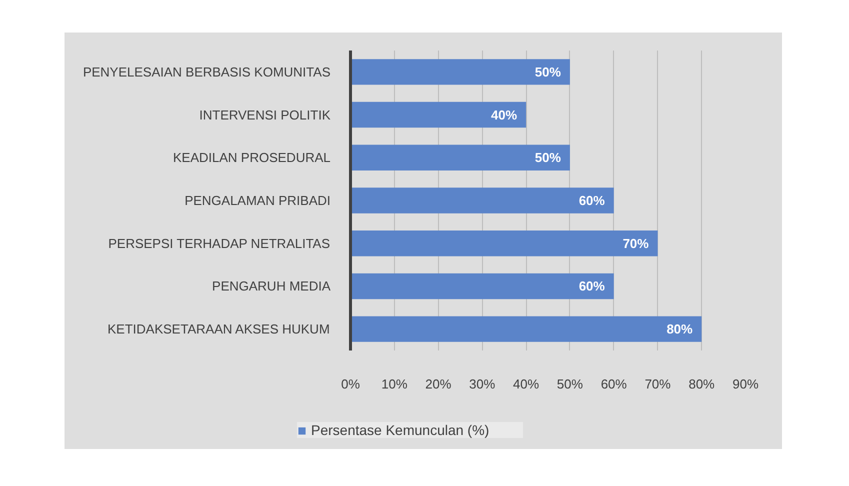  What do you see at coordinates (745, 384) in the screenshot?
I see `x-tick-label: 90%` at bounding box center [745, 384].